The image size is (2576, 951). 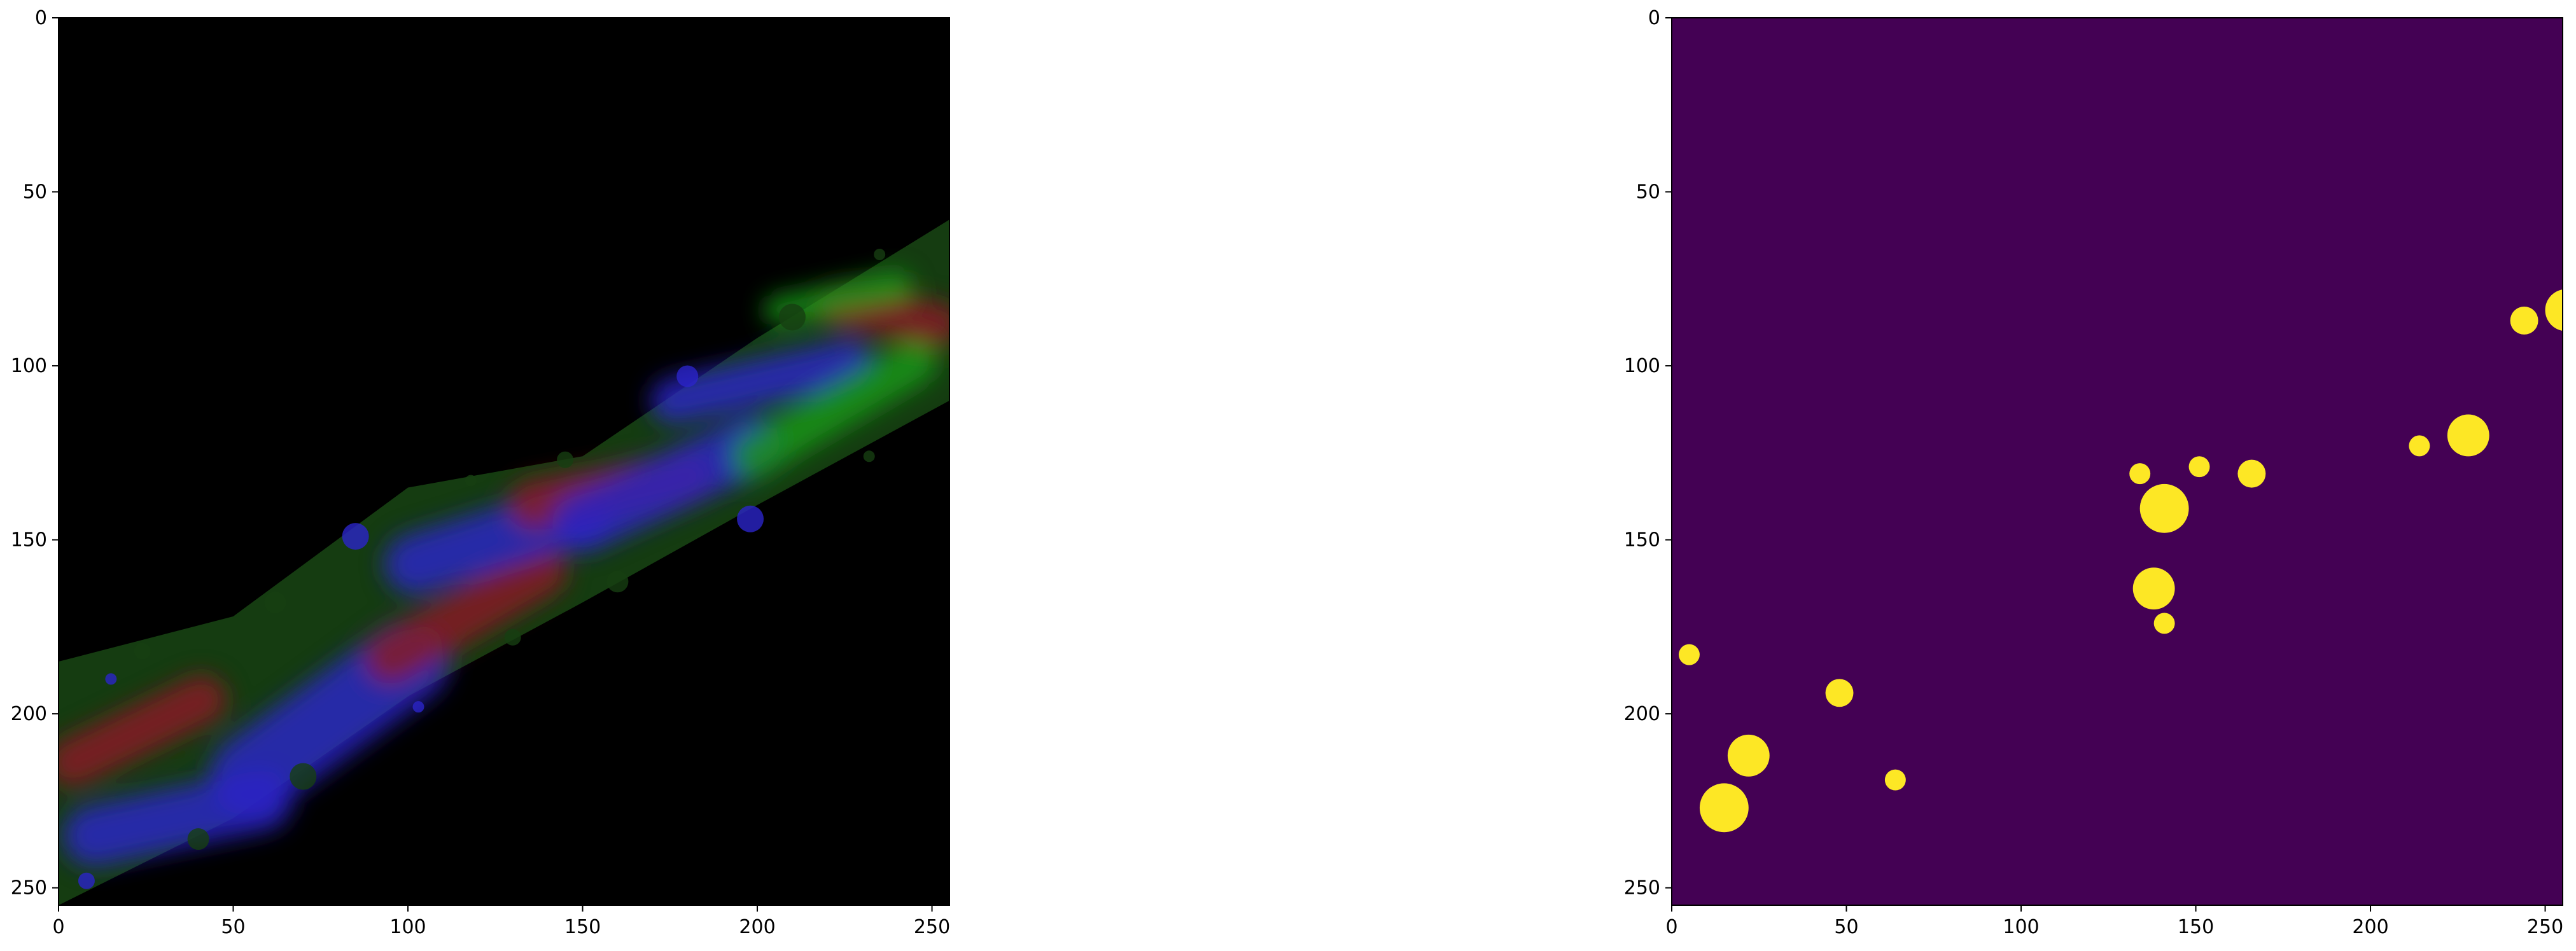 What do you see at coordinates (932, 927) in the screenshot?
I see `left-x-tick-label-5: 250` at bounding box center [932, 927].